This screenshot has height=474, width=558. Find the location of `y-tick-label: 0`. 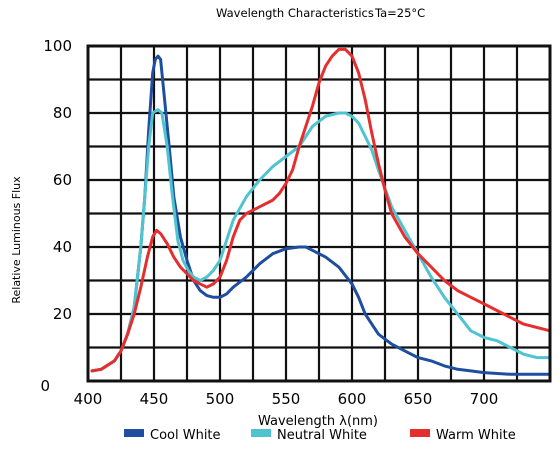

y-tick-label: 0 is located at coordinates (45, 386).